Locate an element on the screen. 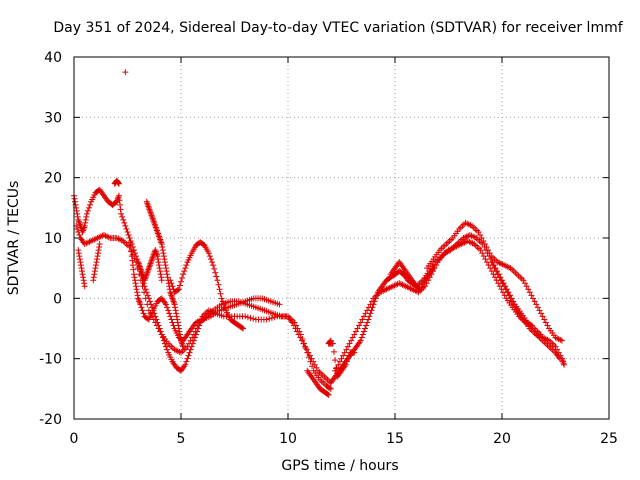 The height and width of the screenshot is (480, 640). x-axis-label: GPS time / hours is located at coordinates (339, 466).